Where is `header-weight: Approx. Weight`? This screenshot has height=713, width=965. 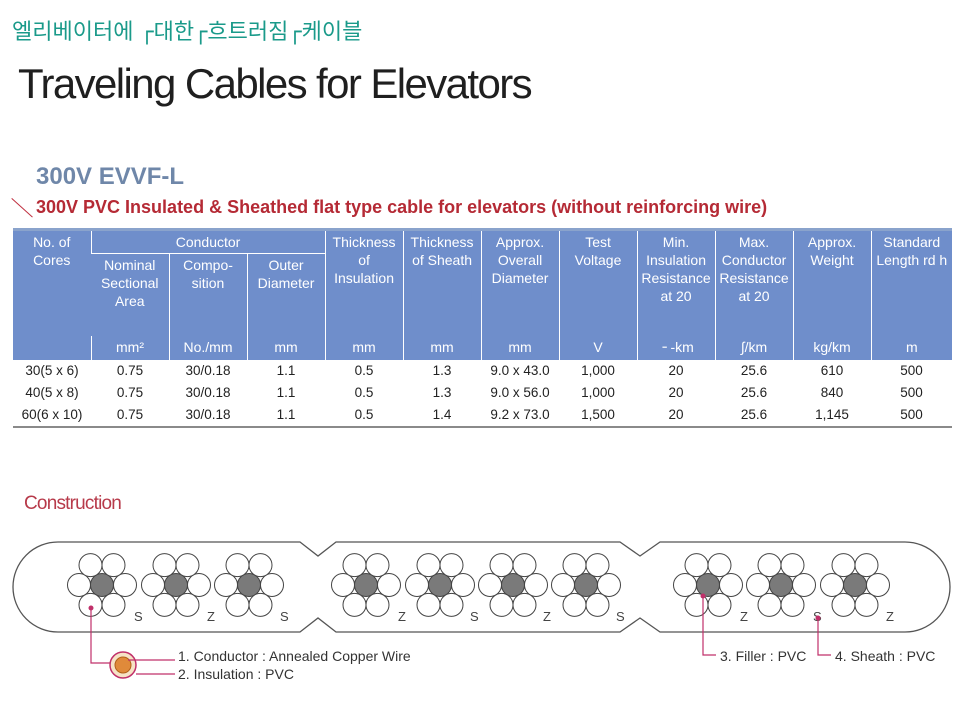
header-weight: Approx. Weight is located at coordinates (832, 283).